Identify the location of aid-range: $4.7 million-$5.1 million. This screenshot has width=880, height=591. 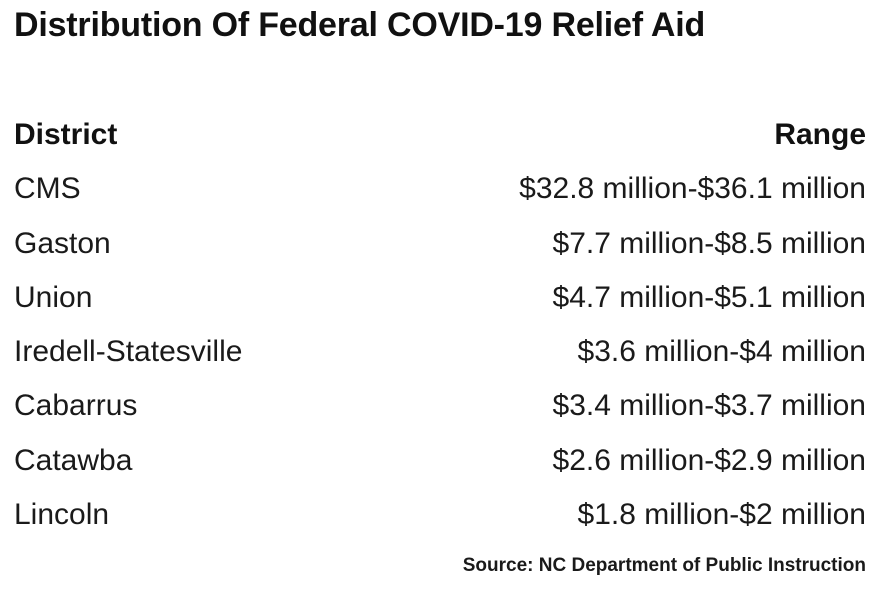
(709, 297).